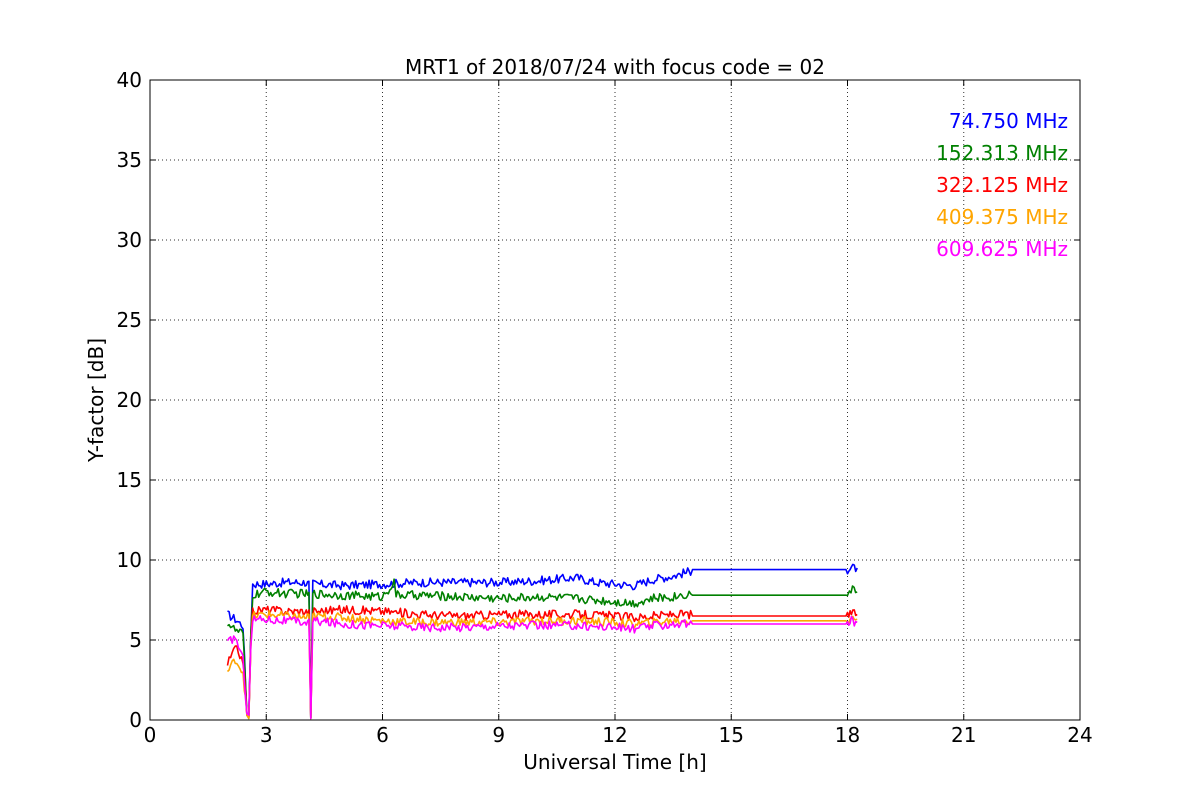 This screenshot has width=1200, height=800. Describe the element at coordinates (129, 480) in the screenshot. I see `y-tick-label: 15` at that location.